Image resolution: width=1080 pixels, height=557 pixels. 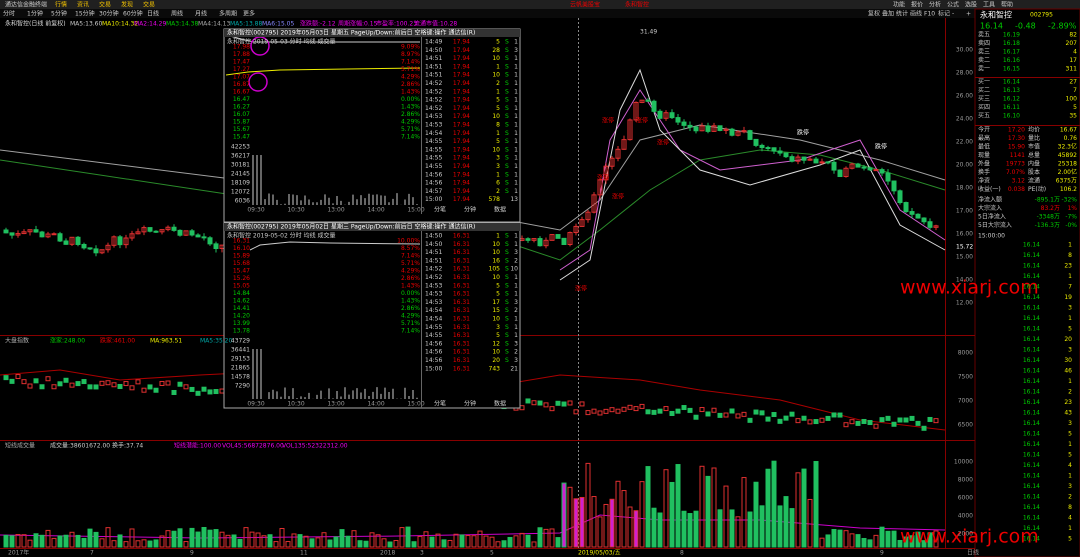 I want to click on tool-button: +, so click(x=968, y=14).